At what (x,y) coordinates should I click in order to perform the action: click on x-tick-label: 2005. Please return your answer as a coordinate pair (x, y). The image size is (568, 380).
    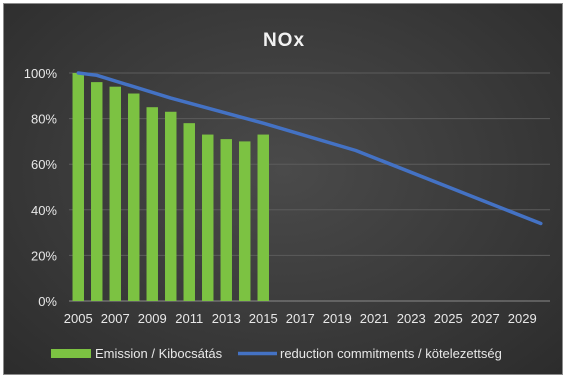
    Looking at the image, I should click on (78, 318).